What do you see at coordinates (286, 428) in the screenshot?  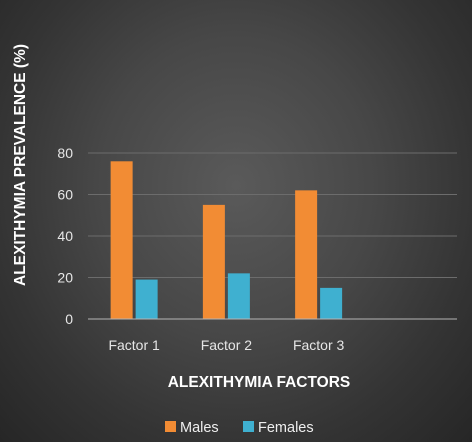 I see `legend-label-females: Females` at bounding box center [286, 428].